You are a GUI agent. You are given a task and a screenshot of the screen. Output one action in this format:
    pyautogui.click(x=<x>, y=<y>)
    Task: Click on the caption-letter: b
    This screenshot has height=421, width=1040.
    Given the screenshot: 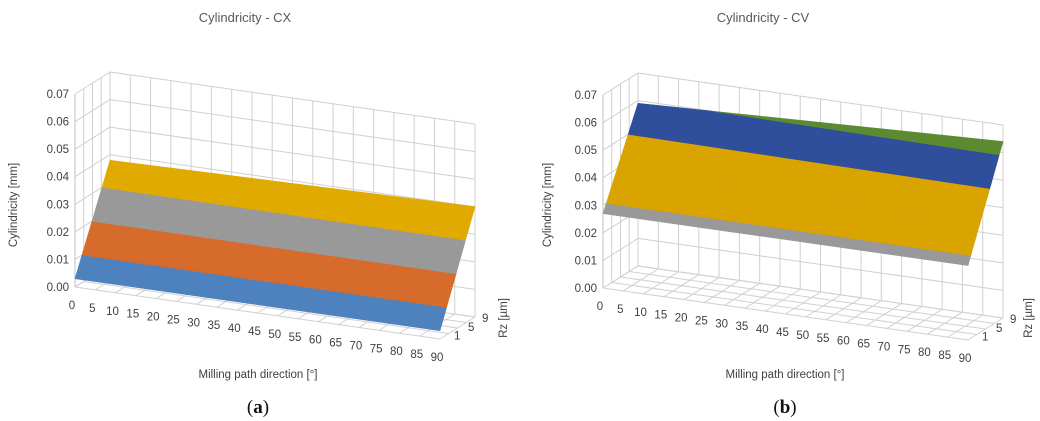 What is the action you would take?
    pyautogui.click(x=785, y=407)
    